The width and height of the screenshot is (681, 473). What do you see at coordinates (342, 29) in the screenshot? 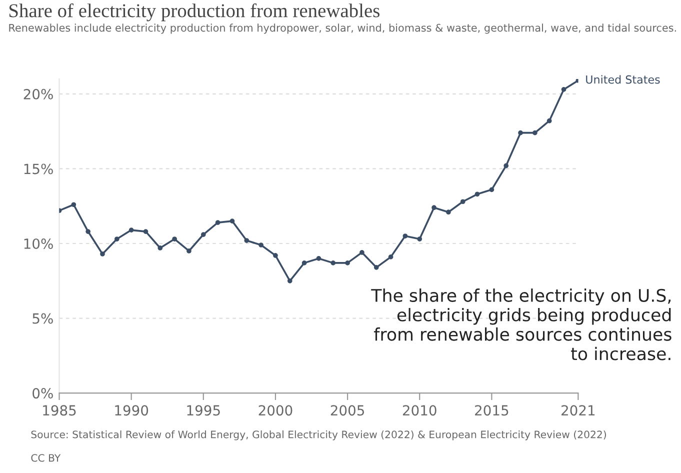
I see `chart-subtitle: Renewables include electricity production from hydropower, solar, wind, biomass & waste, geothermal, wave, and tidal sources.` at bounding box center [342, 29].